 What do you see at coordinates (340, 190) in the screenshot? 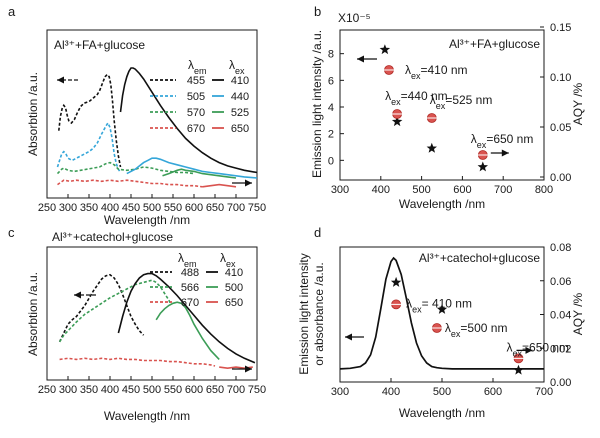
I see `b-xtick-label-0: 300` at bounding box center [340, 190].